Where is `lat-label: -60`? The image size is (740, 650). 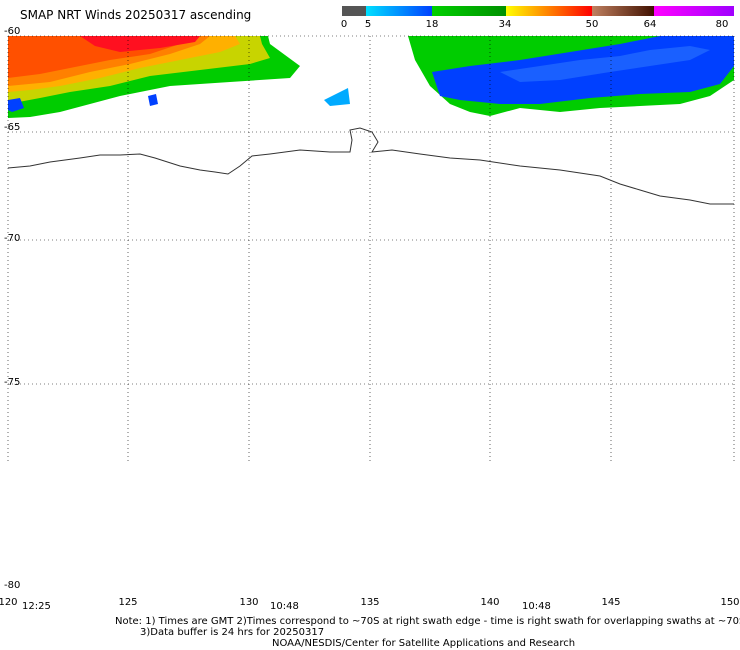
lat-label: -60 is located at coordinates (12, 31).